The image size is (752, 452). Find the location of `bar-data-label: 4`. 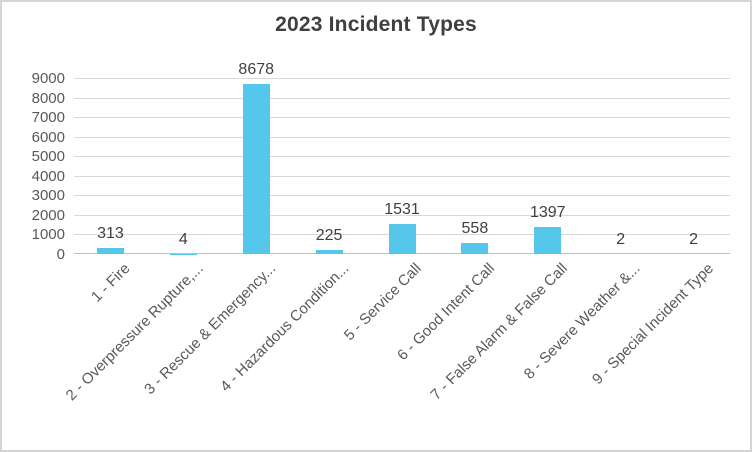

bar-data-label: 4 is located at coordinates (183, 239).